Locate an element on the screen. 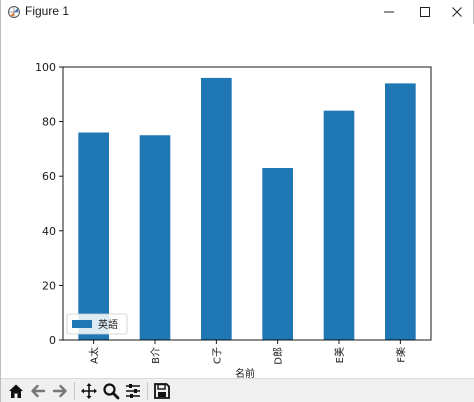 The height and width of the screenshot is (402, 474). back-arrow-icon is located at coordinates (38, 390).